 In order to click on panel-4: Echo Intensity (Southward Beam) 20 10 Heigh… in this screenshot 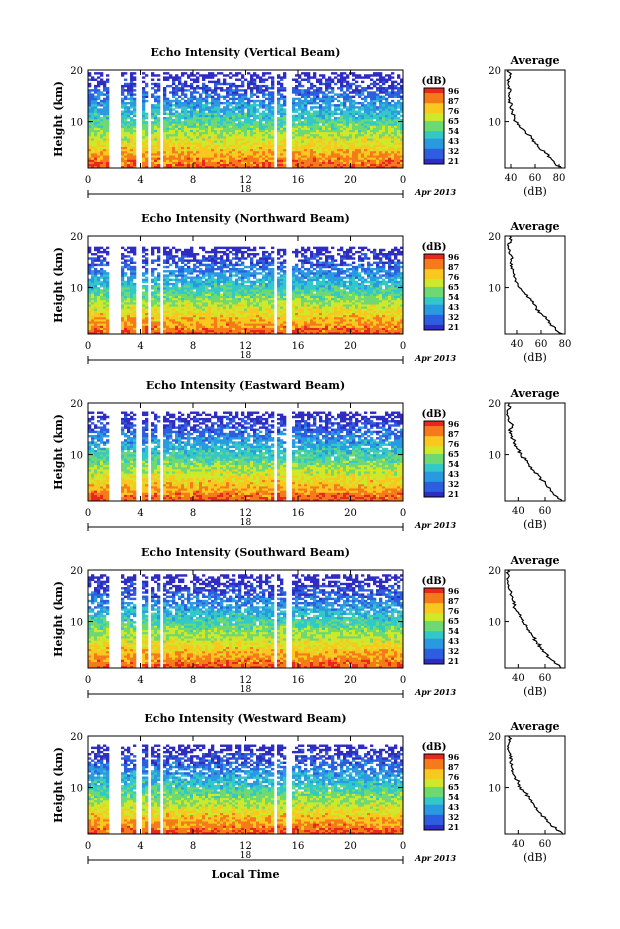, I will do `click(309, 622)`.